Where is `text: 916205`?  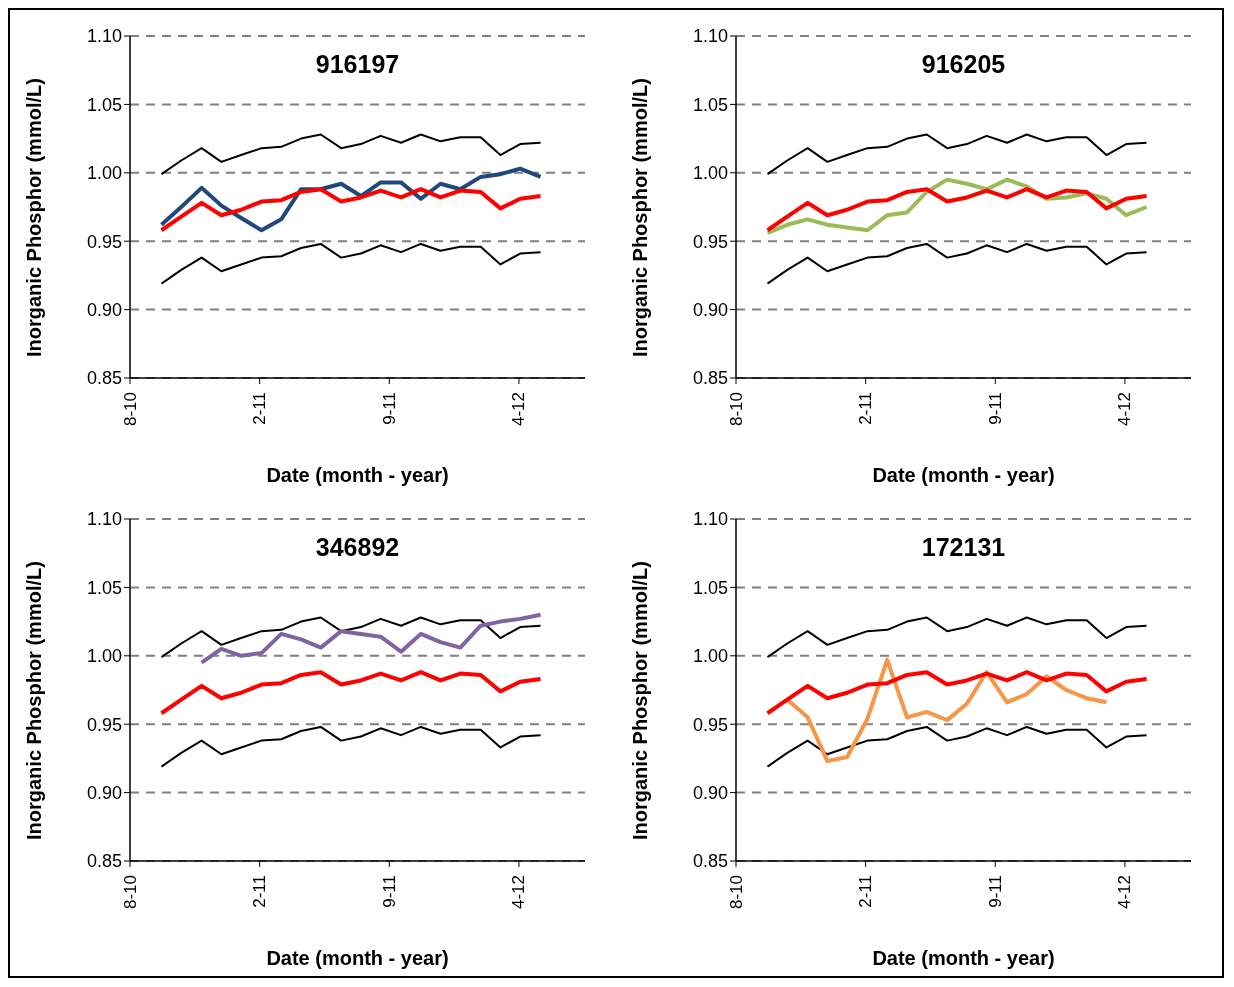
text: 916205 is located at coordinates (963, 64).